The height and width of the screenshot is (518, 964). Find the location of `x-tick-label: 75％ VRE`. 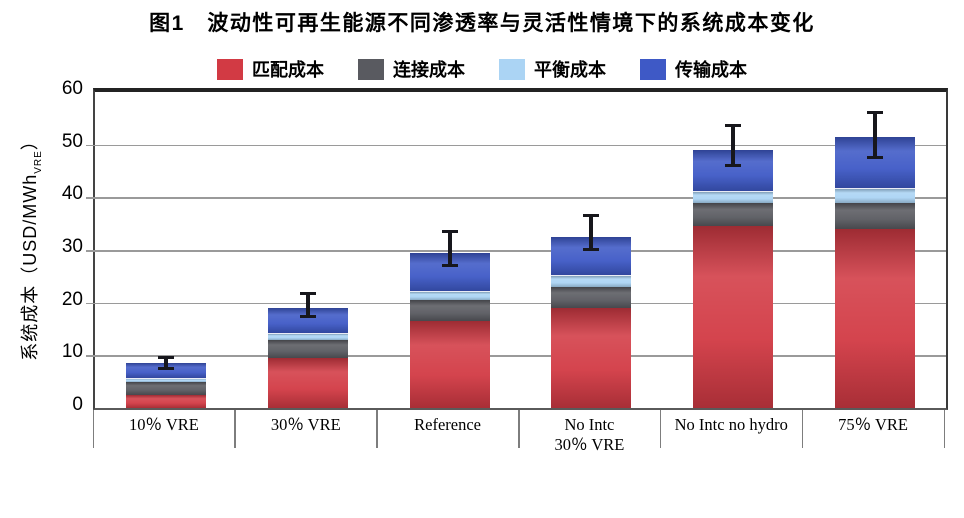

x-tick-label: 75％ VRE is located at coordinates (873, 424).